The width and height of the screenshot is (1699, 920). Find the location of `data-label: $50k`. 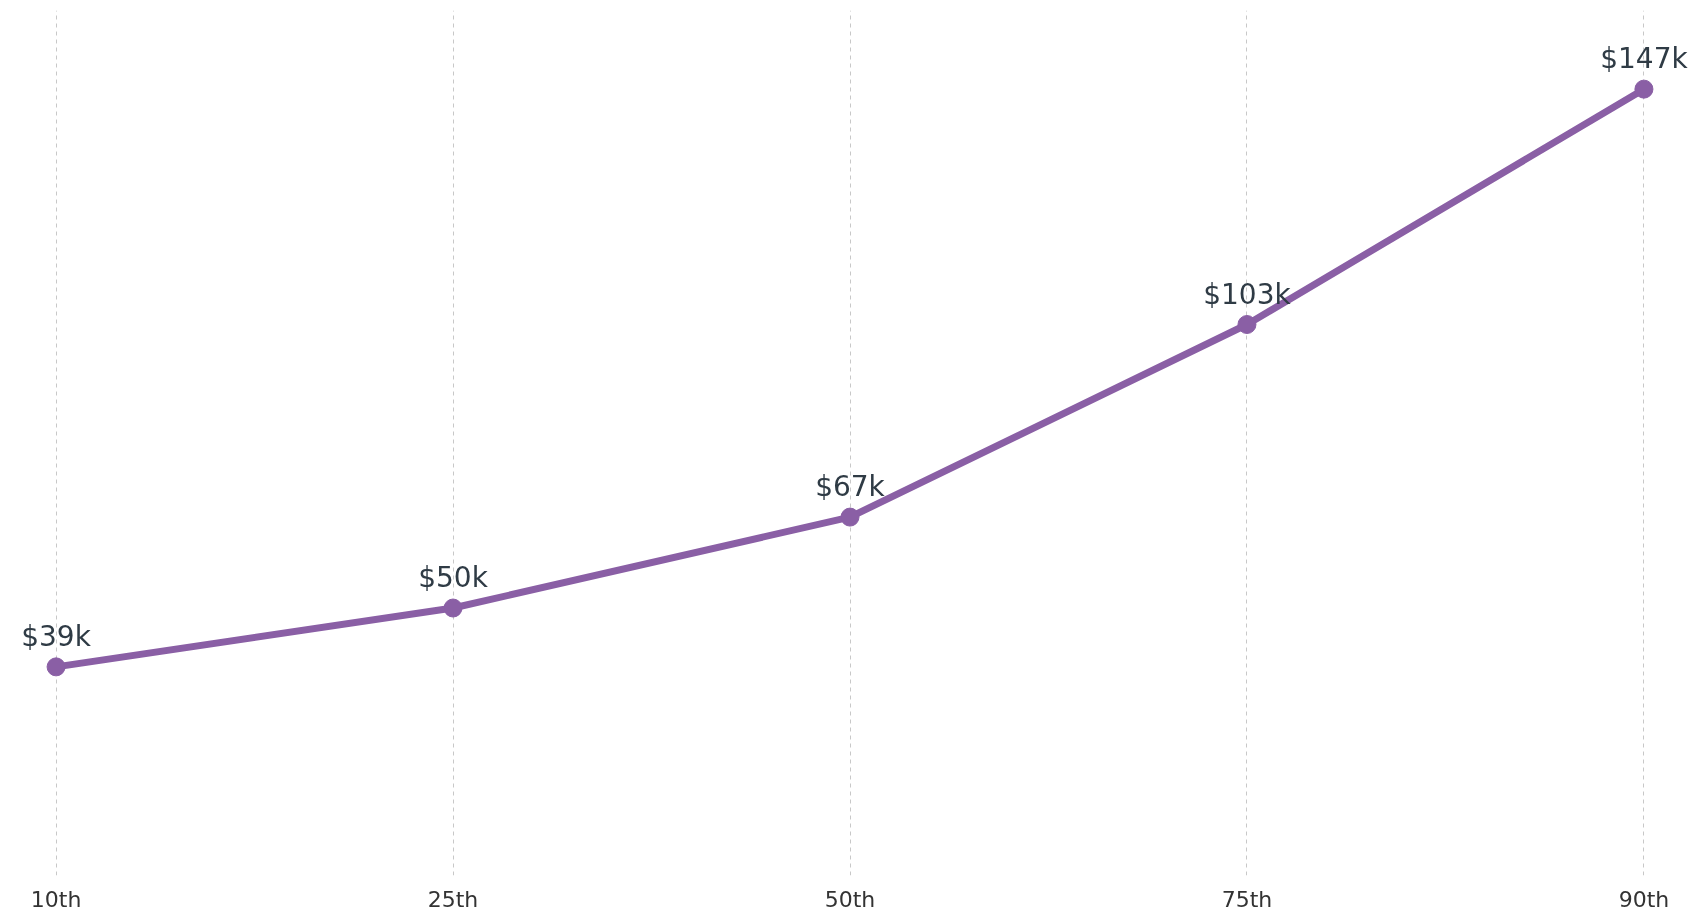

data-label: $50k is located at coordinates (453, 578).